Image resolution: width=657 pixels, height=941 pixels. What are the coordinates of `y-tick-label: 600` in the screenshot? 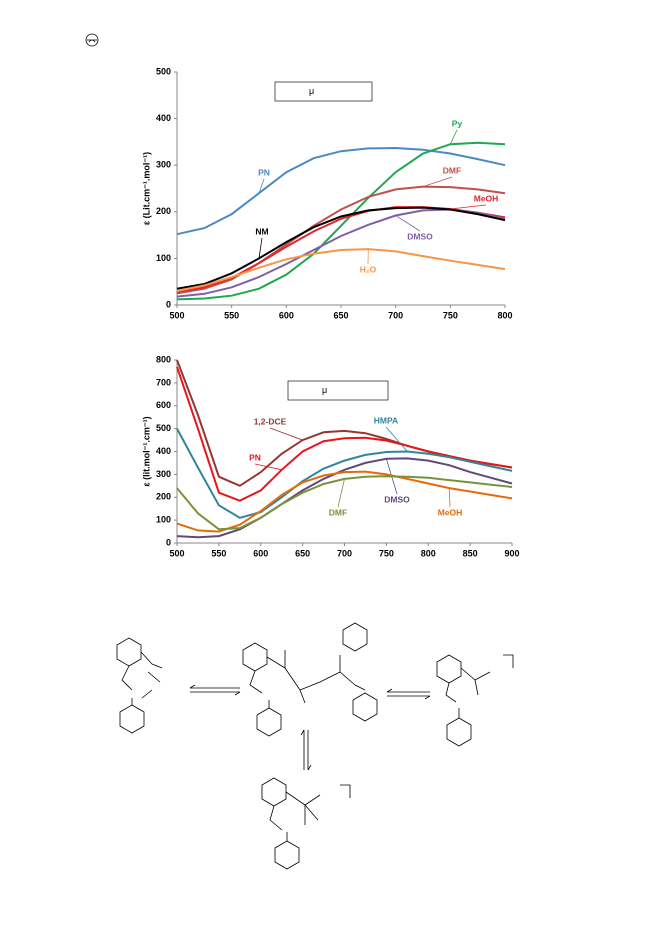 It's located at (163, 405).